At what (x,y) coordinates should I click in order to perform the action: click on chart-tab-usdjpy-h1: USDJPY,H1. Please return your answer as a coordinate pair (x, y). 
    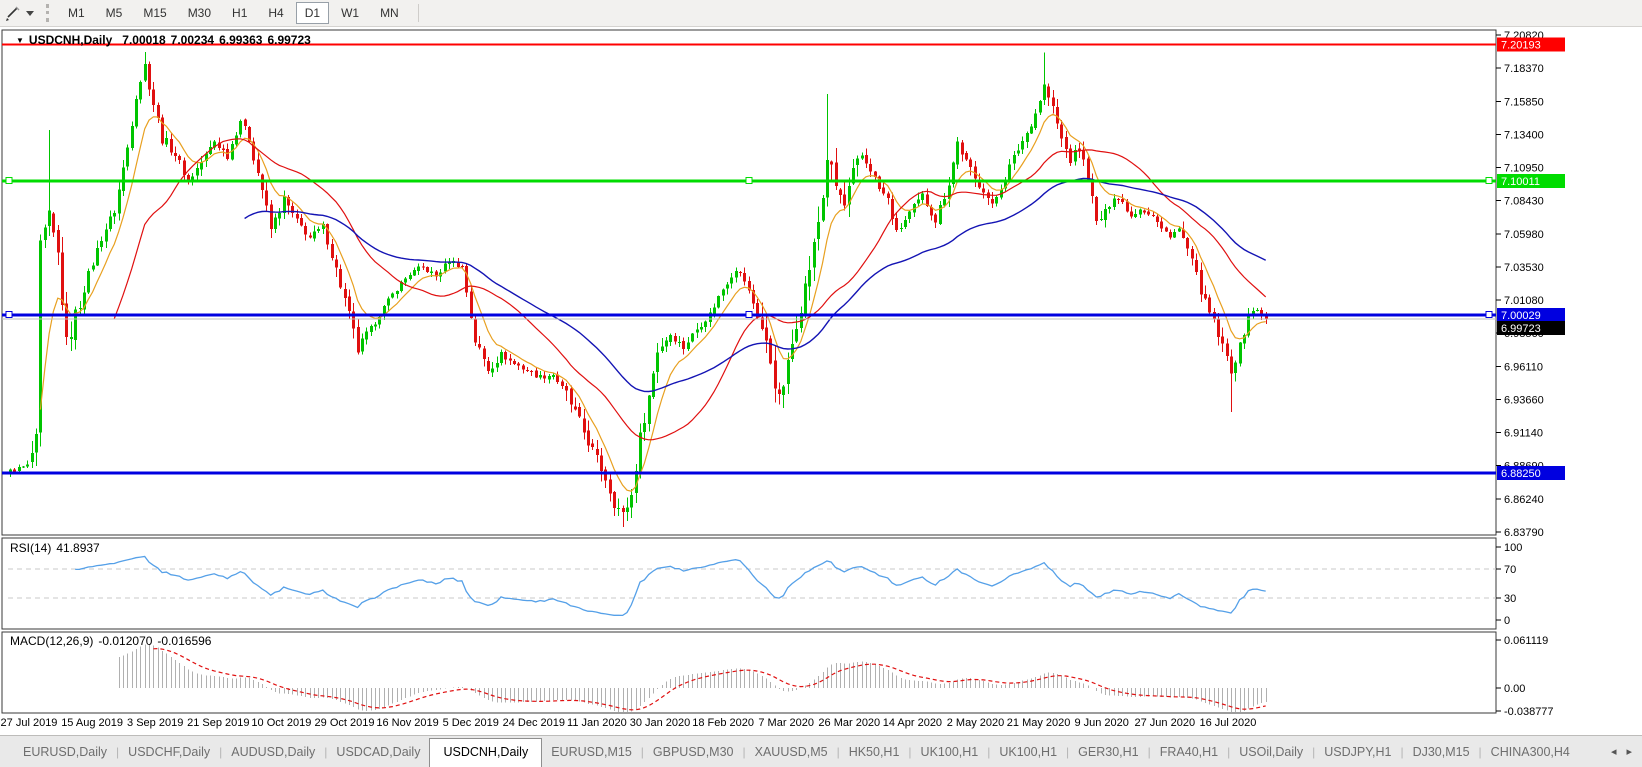
    Looking at the image, I should click on (1358, 751).